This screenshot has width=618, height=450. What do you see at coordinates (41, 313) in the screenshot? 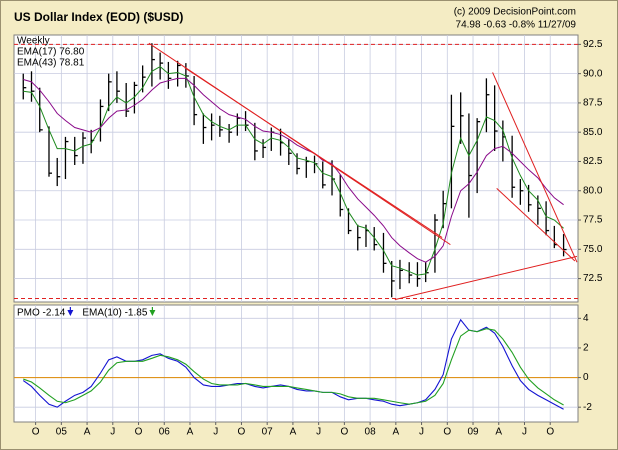
I see `legend-entry: PMO -2.14` at bounding box center [41, 313].